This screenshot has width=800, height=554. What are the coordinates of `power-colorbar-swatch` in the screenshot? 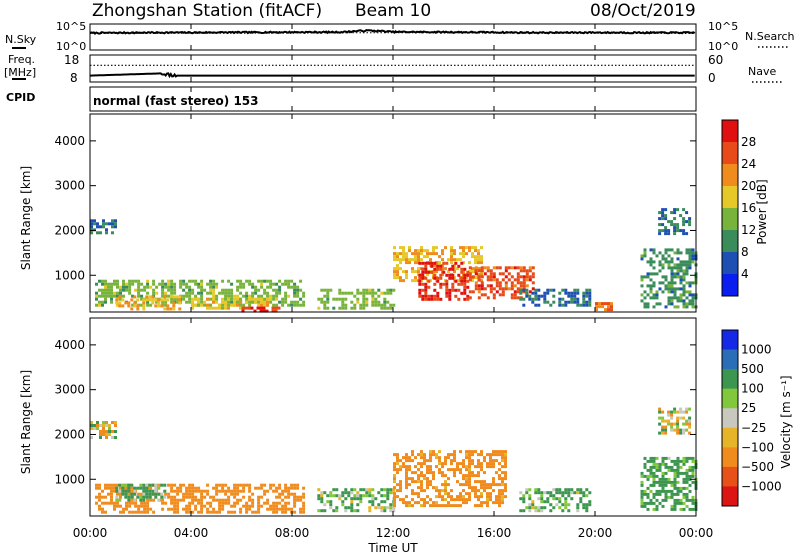 It's located at (730, 219).